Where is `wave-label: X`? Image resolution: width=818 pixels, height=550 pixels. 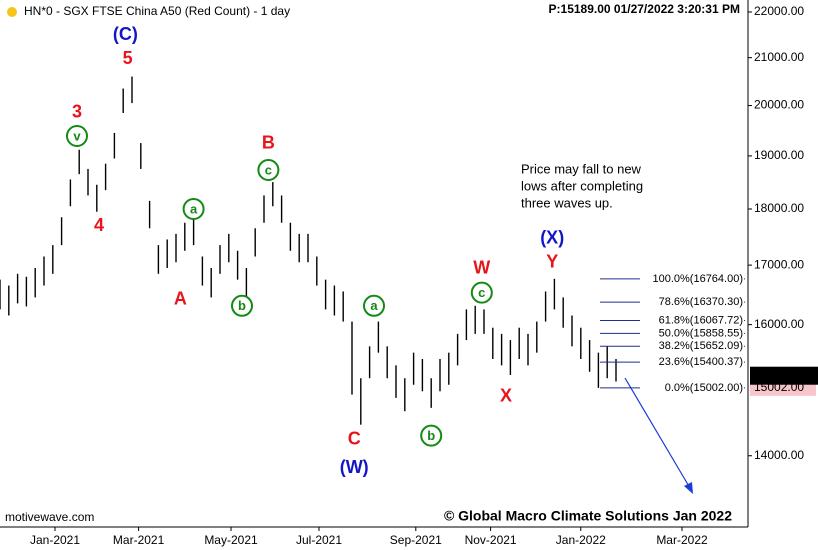
wave-label: X is located at coordinates (506, 395).